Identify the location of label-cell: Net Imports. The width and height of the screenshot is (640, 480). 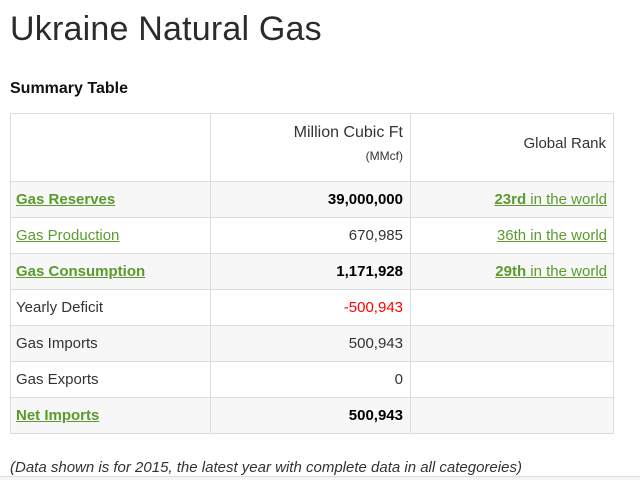
(110, 415).